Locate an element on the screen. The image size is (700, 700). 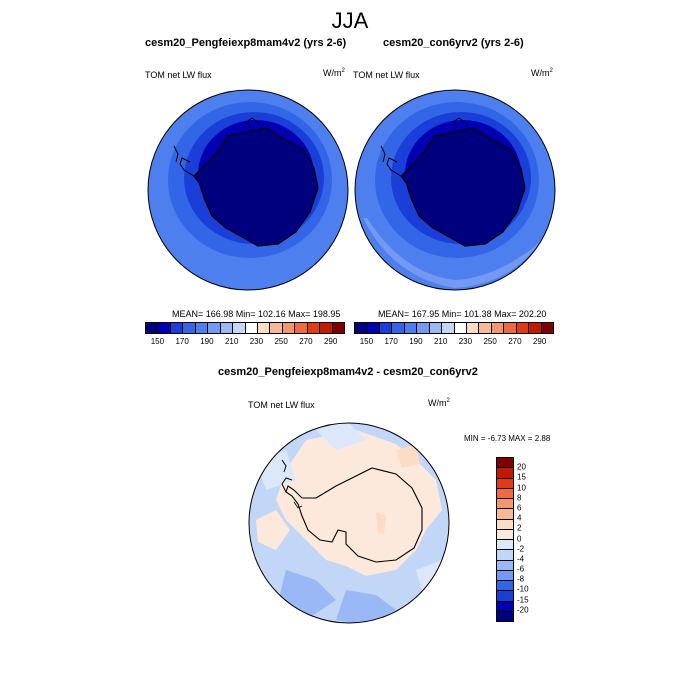
colorbar-panel-1-labels: 150 170 190 210 230 250 270 290 is located at coordinates (244, 343).